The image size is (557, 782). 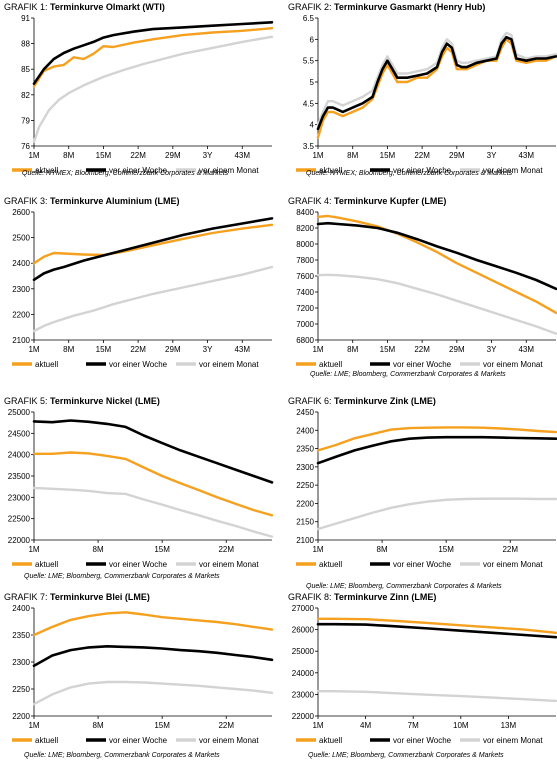 What do you see at coordinates (305, 308) in the screenshot?
I see `y-tick-label: 7200` at bounding box center [305, 308].